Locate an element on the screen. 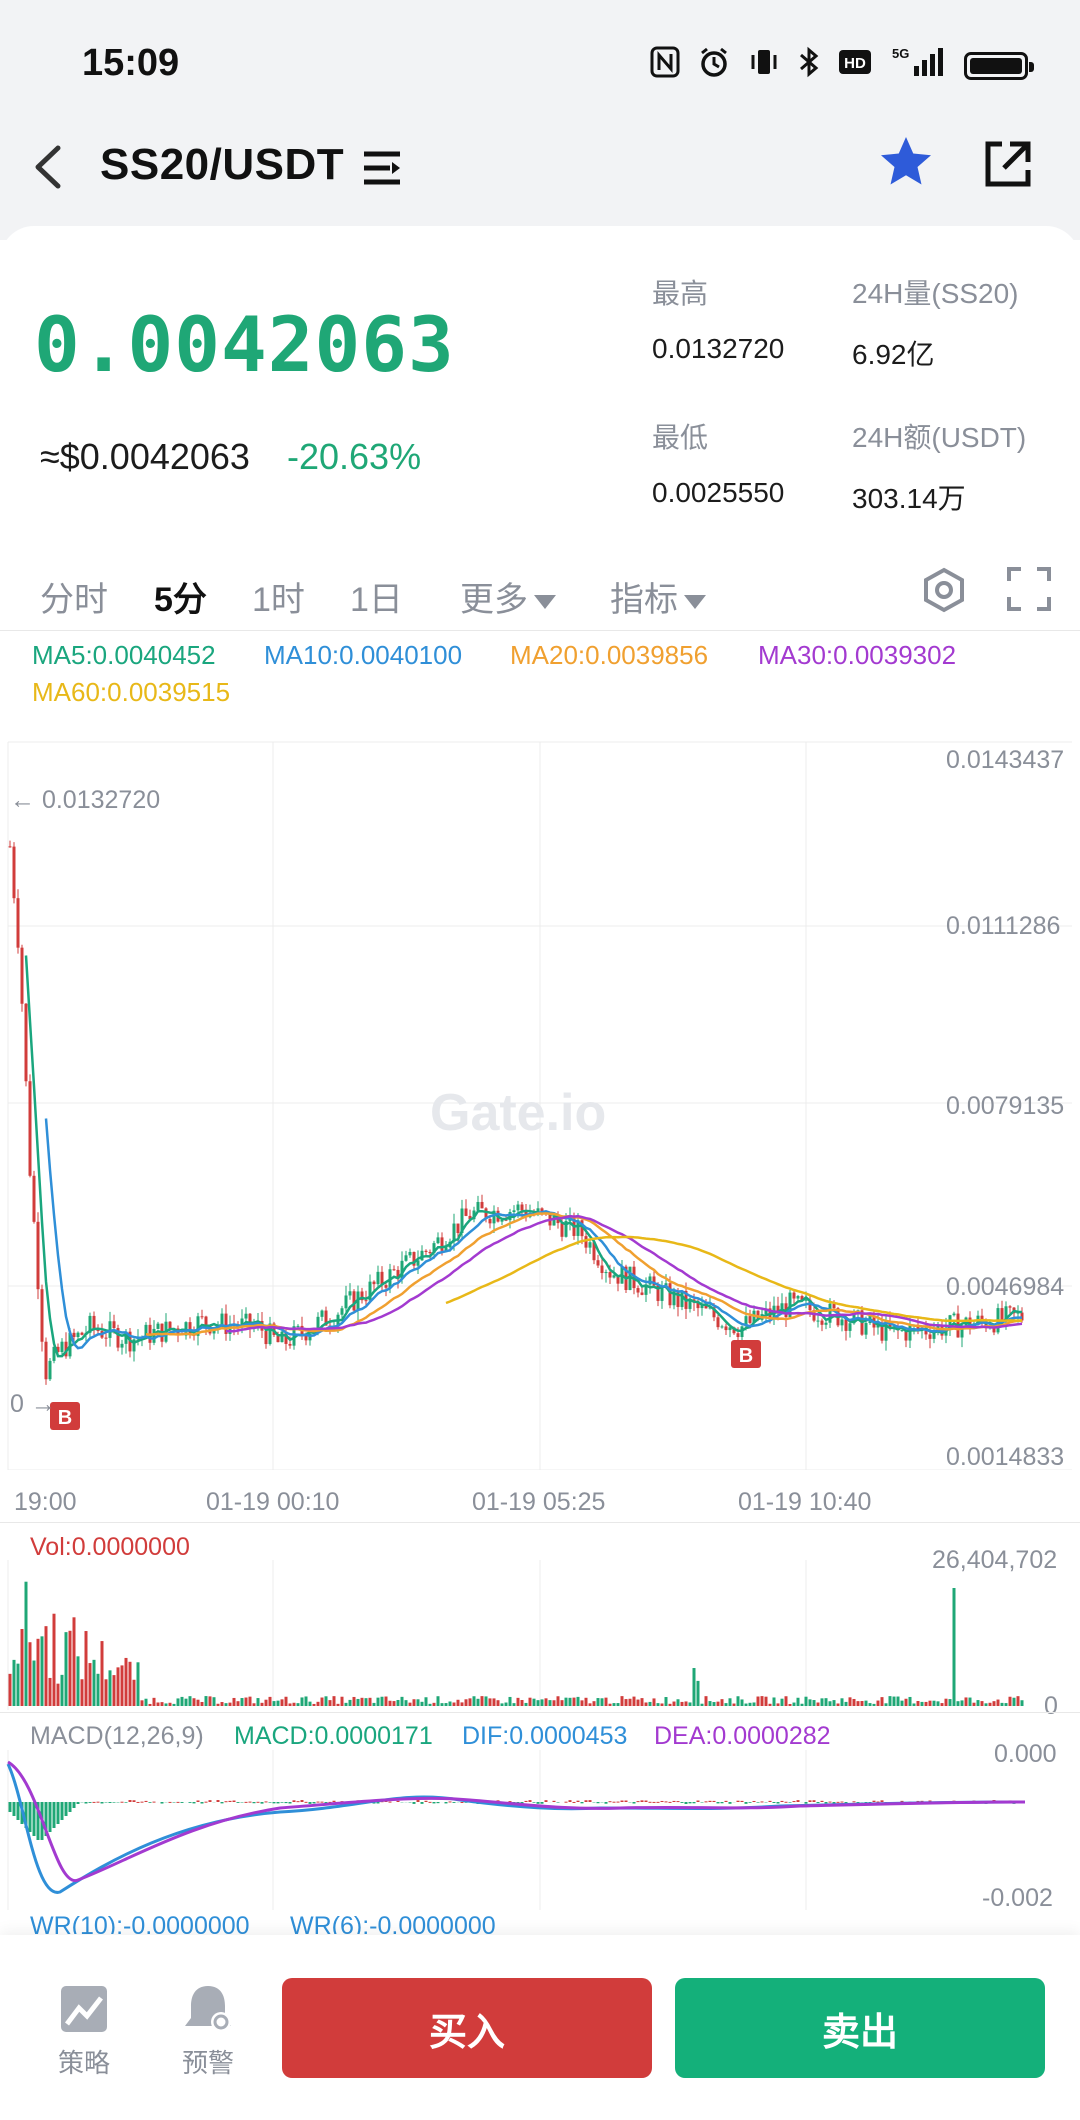 The height and width of the screenshot is (2120, 1080). hd-icon: HD is located at coordinates (855, 66).